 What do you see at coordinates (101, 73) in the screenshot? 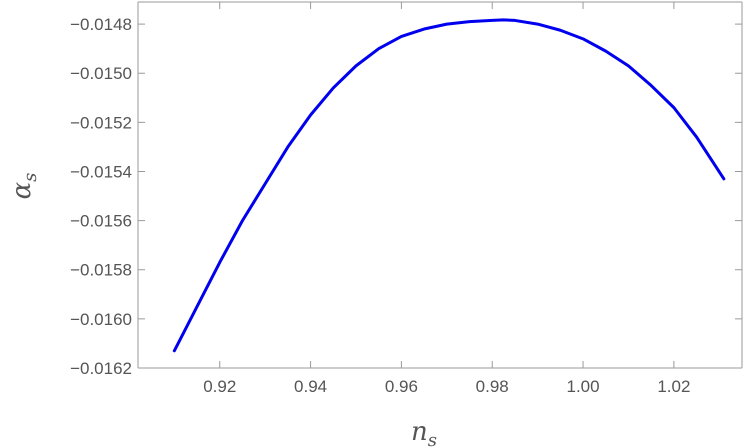
I see `y-tick-label: −0.0150` at bounding box center [101, 73].